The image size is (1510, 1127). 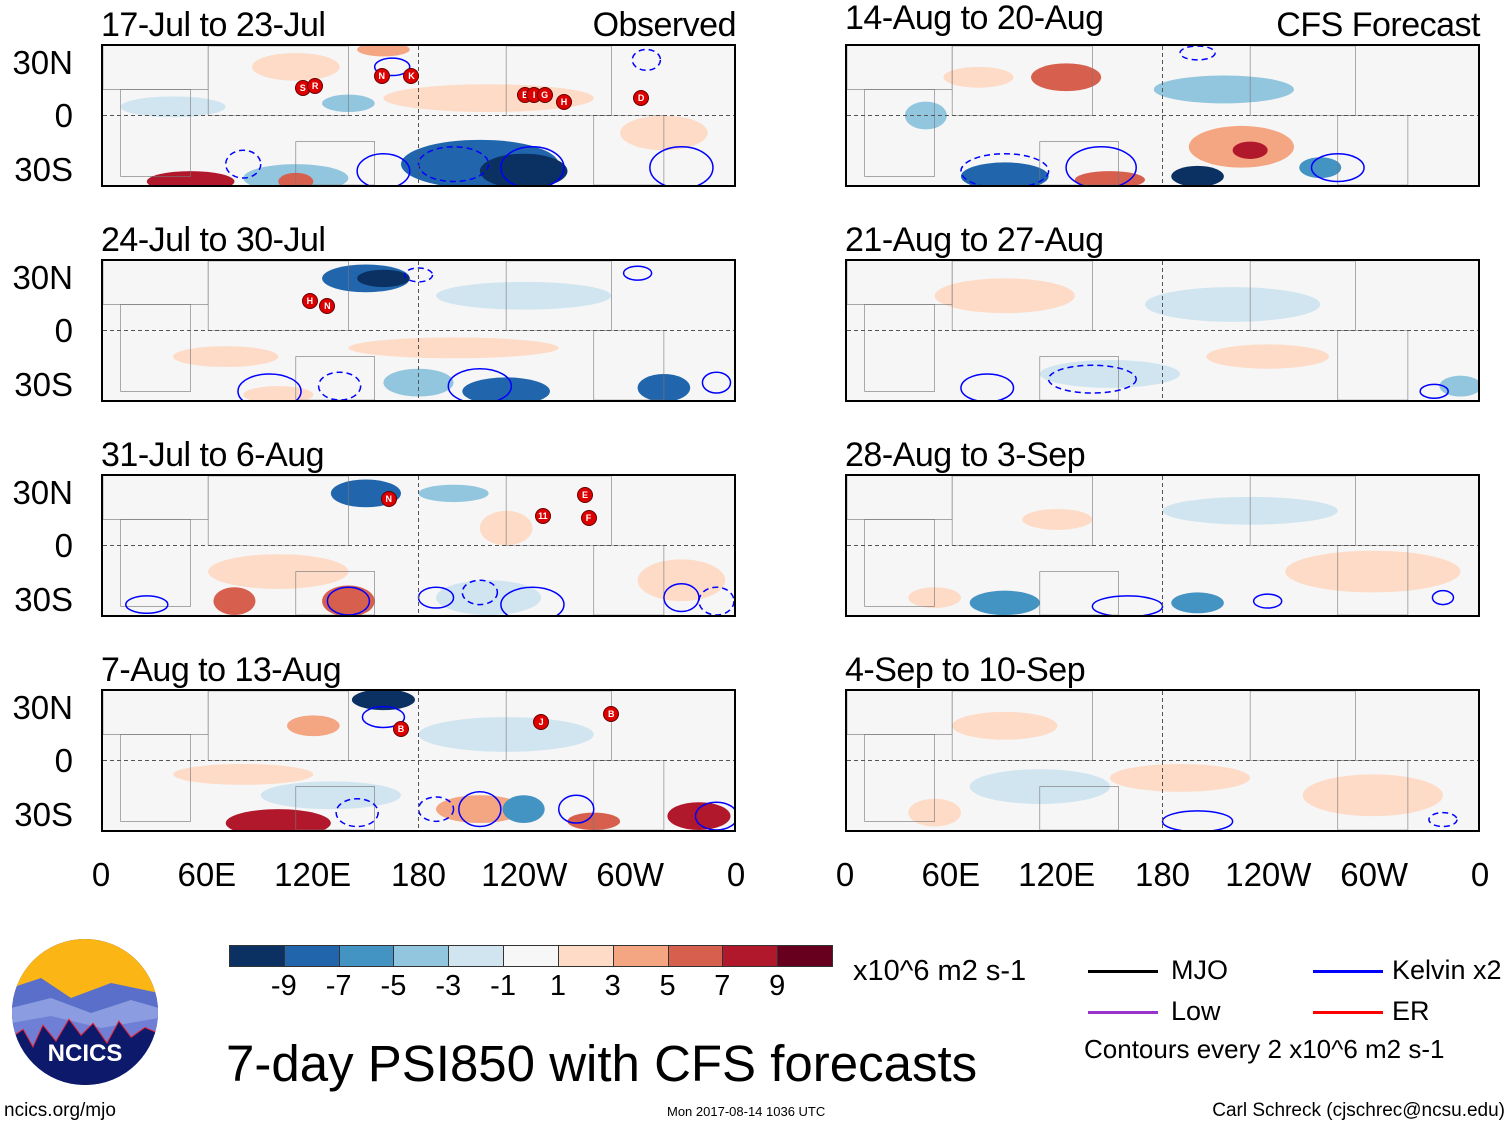 I want to click on colorbar-label: 1, so click(x=557, y=986).